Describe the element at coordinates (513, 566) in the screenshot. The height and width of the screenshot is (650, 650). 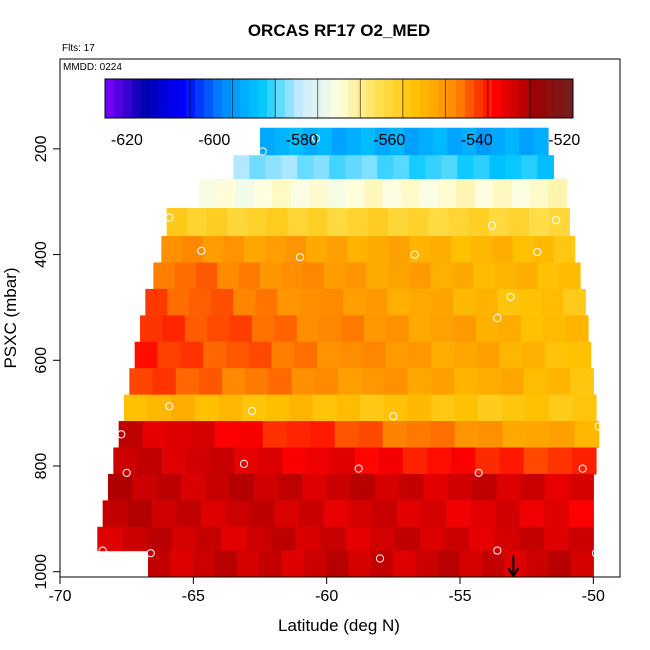
I see `position-marker` at that location.